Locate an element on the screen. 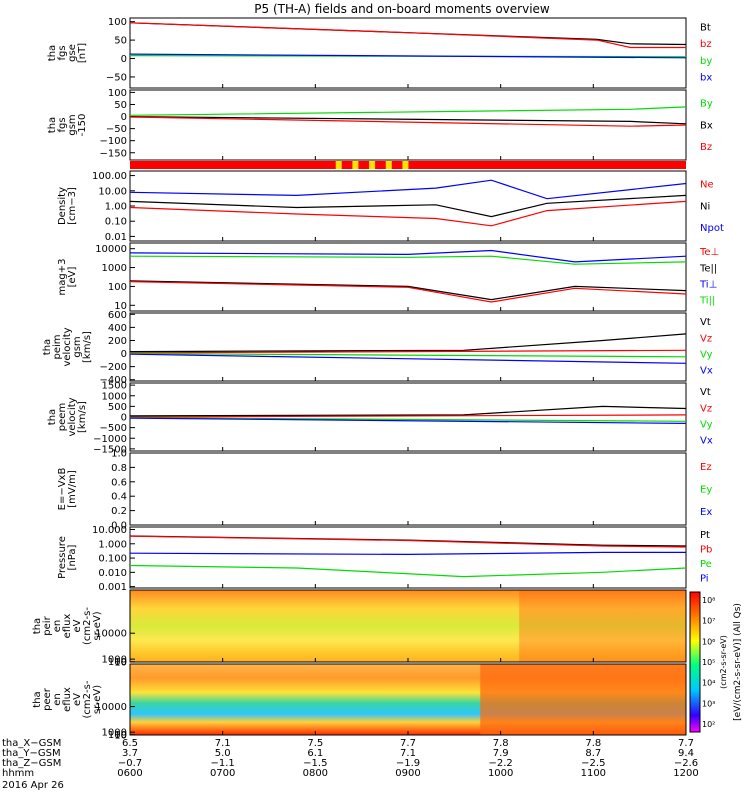 This screenshot has width=750, height=804. footer-row-label: hhmm is located at coordinates (18, 773).